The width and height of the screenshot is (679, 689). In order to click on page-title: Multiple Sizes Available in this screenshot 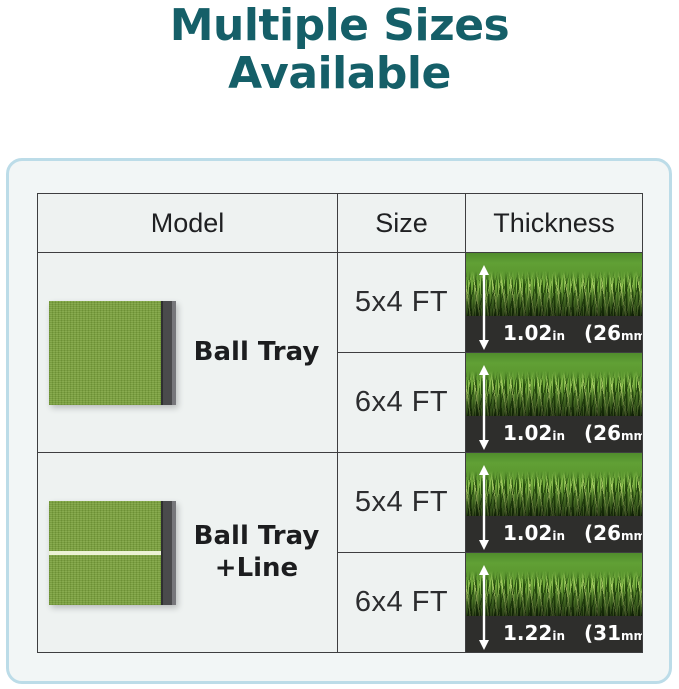, I will do `click(339, 50)`.